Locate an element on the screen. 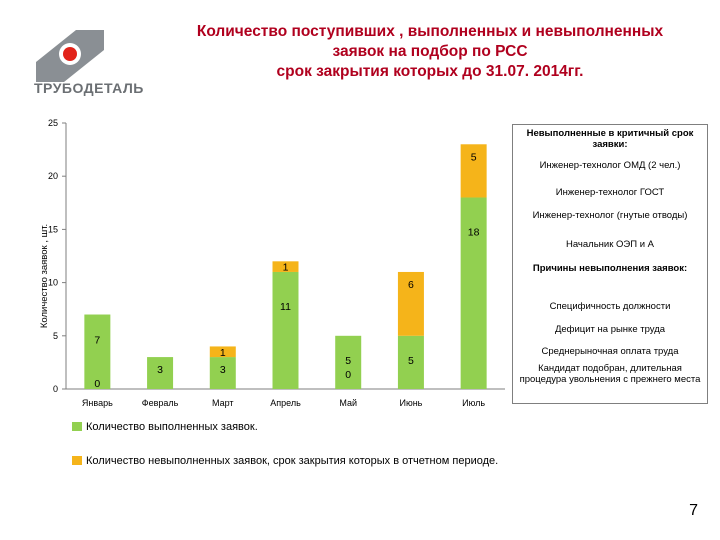 This screenshot has width=720, height=540. y-tick-label: 0 is located at coordinates (55, 389).